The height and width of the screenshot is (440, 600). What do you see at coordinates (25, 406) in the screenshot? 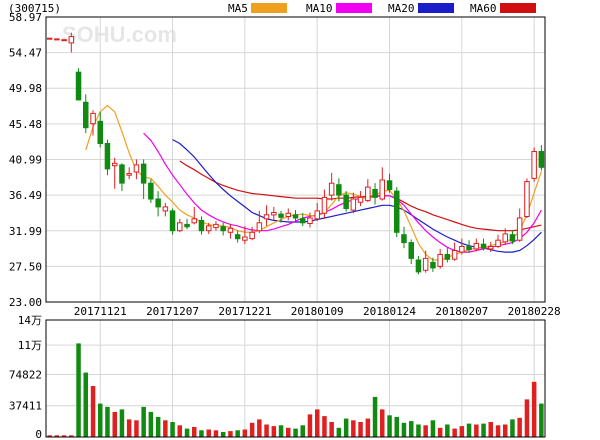
I see `volume-tick-label: 37411` at bounding box center [25, 406].